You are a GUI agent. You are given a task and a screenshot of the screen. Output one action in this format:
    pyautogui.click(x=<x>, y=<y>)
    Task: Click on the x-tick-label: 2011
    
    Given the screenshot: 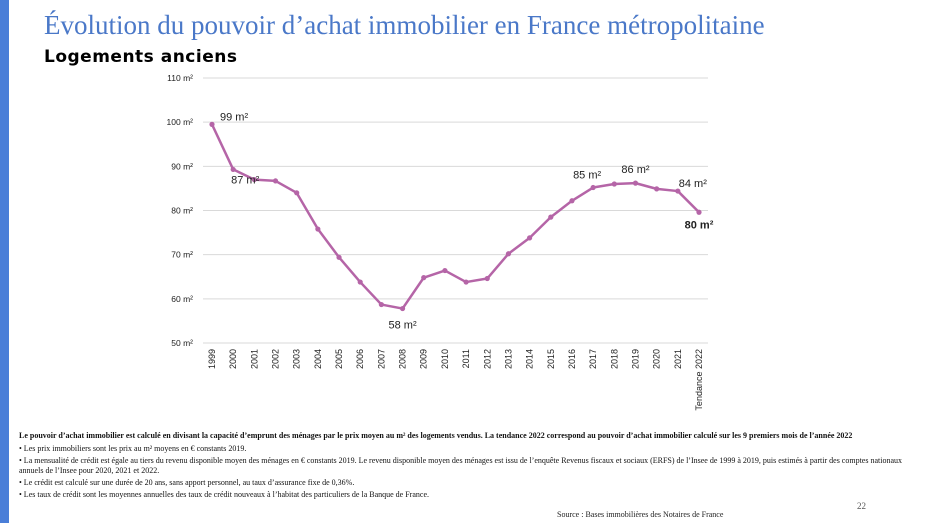 What is the action you would take?
    pyautogui.click(x=466, y=358)
    